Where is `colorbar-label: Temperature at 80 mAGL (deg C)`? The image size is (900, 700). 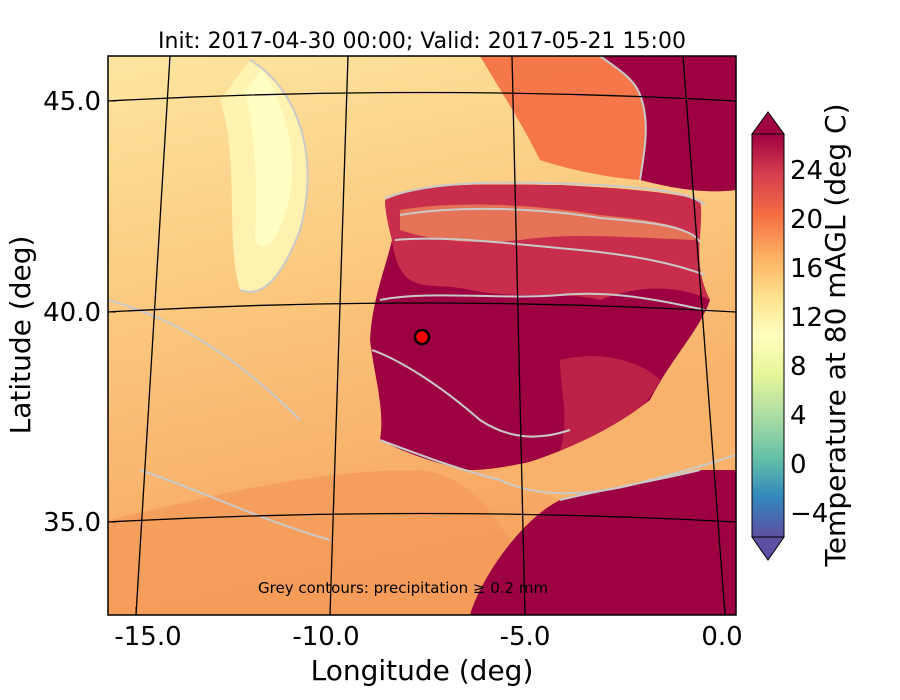
colorbar-label: Temperature at 80 mAGL (deg C) is located at coordinates (835, 335).